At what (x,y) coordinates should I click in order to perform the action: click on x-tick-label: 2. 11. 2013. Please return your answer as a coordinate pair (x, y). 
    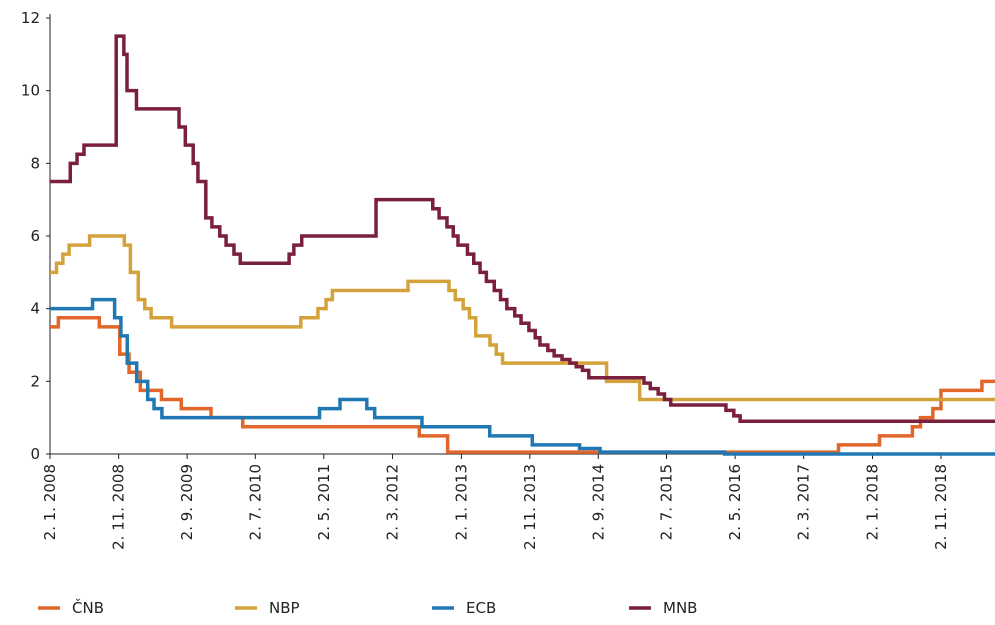
    Looking at the image, I should click on (530, 507).